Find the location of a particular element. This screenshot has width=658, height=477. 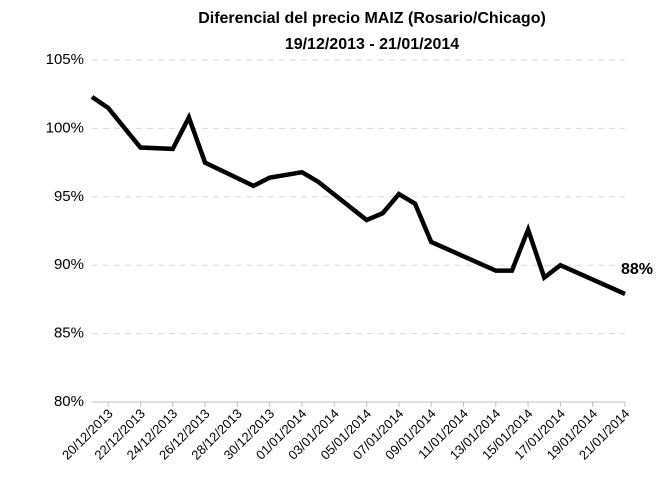

y-tick-label: 90% is located at coordinates (69, 264).